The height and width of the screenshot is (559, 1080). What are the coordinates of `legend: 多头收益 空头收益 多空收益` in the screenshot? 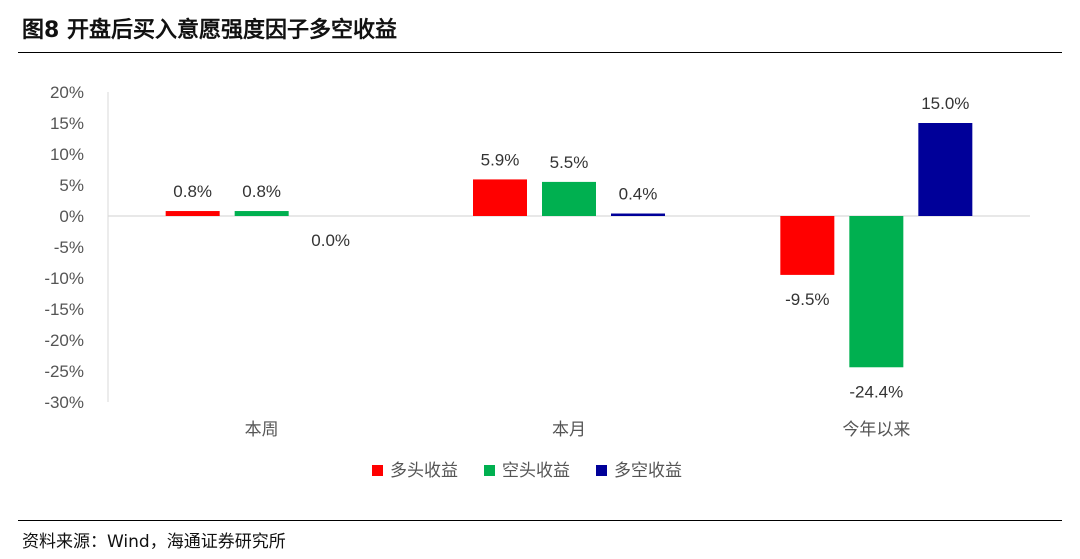 It's located at (527, 470).